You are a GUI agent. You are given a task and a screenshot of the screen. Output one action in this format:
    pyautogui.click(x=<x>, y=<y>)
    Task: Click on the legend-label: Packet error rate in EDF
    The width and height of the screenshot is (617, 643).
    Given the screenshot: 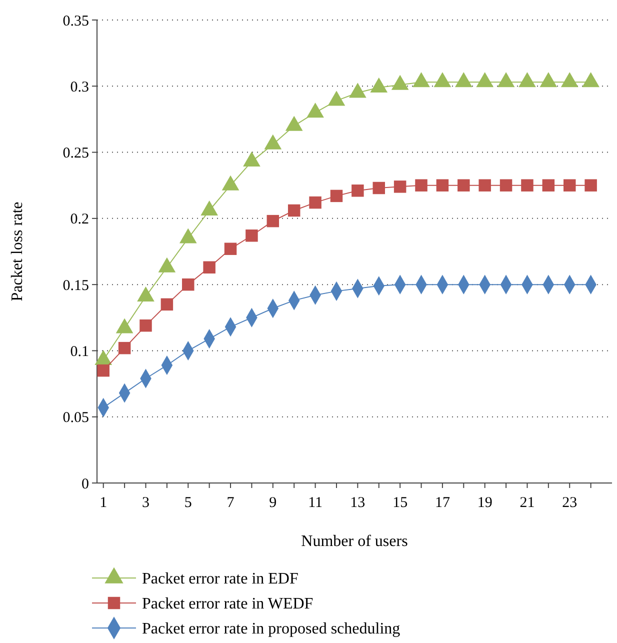 What is the action you would take?
    pyautogui.click(x=220, y=579)
    